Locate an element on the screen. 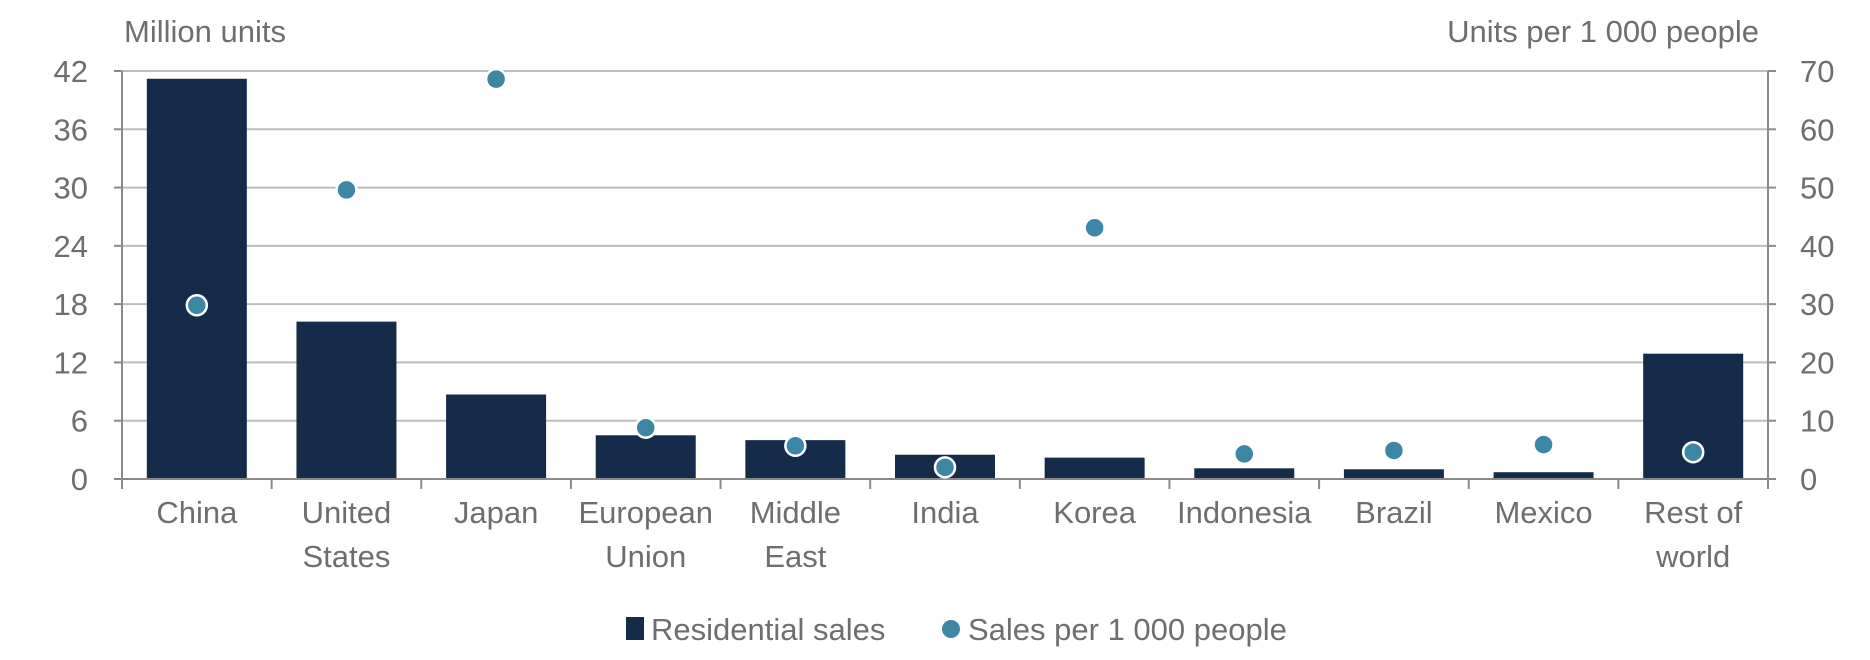 The width and height of the screenshot is (1870, 660). x-tick-label: Japan is located at coordinates (496, 512).